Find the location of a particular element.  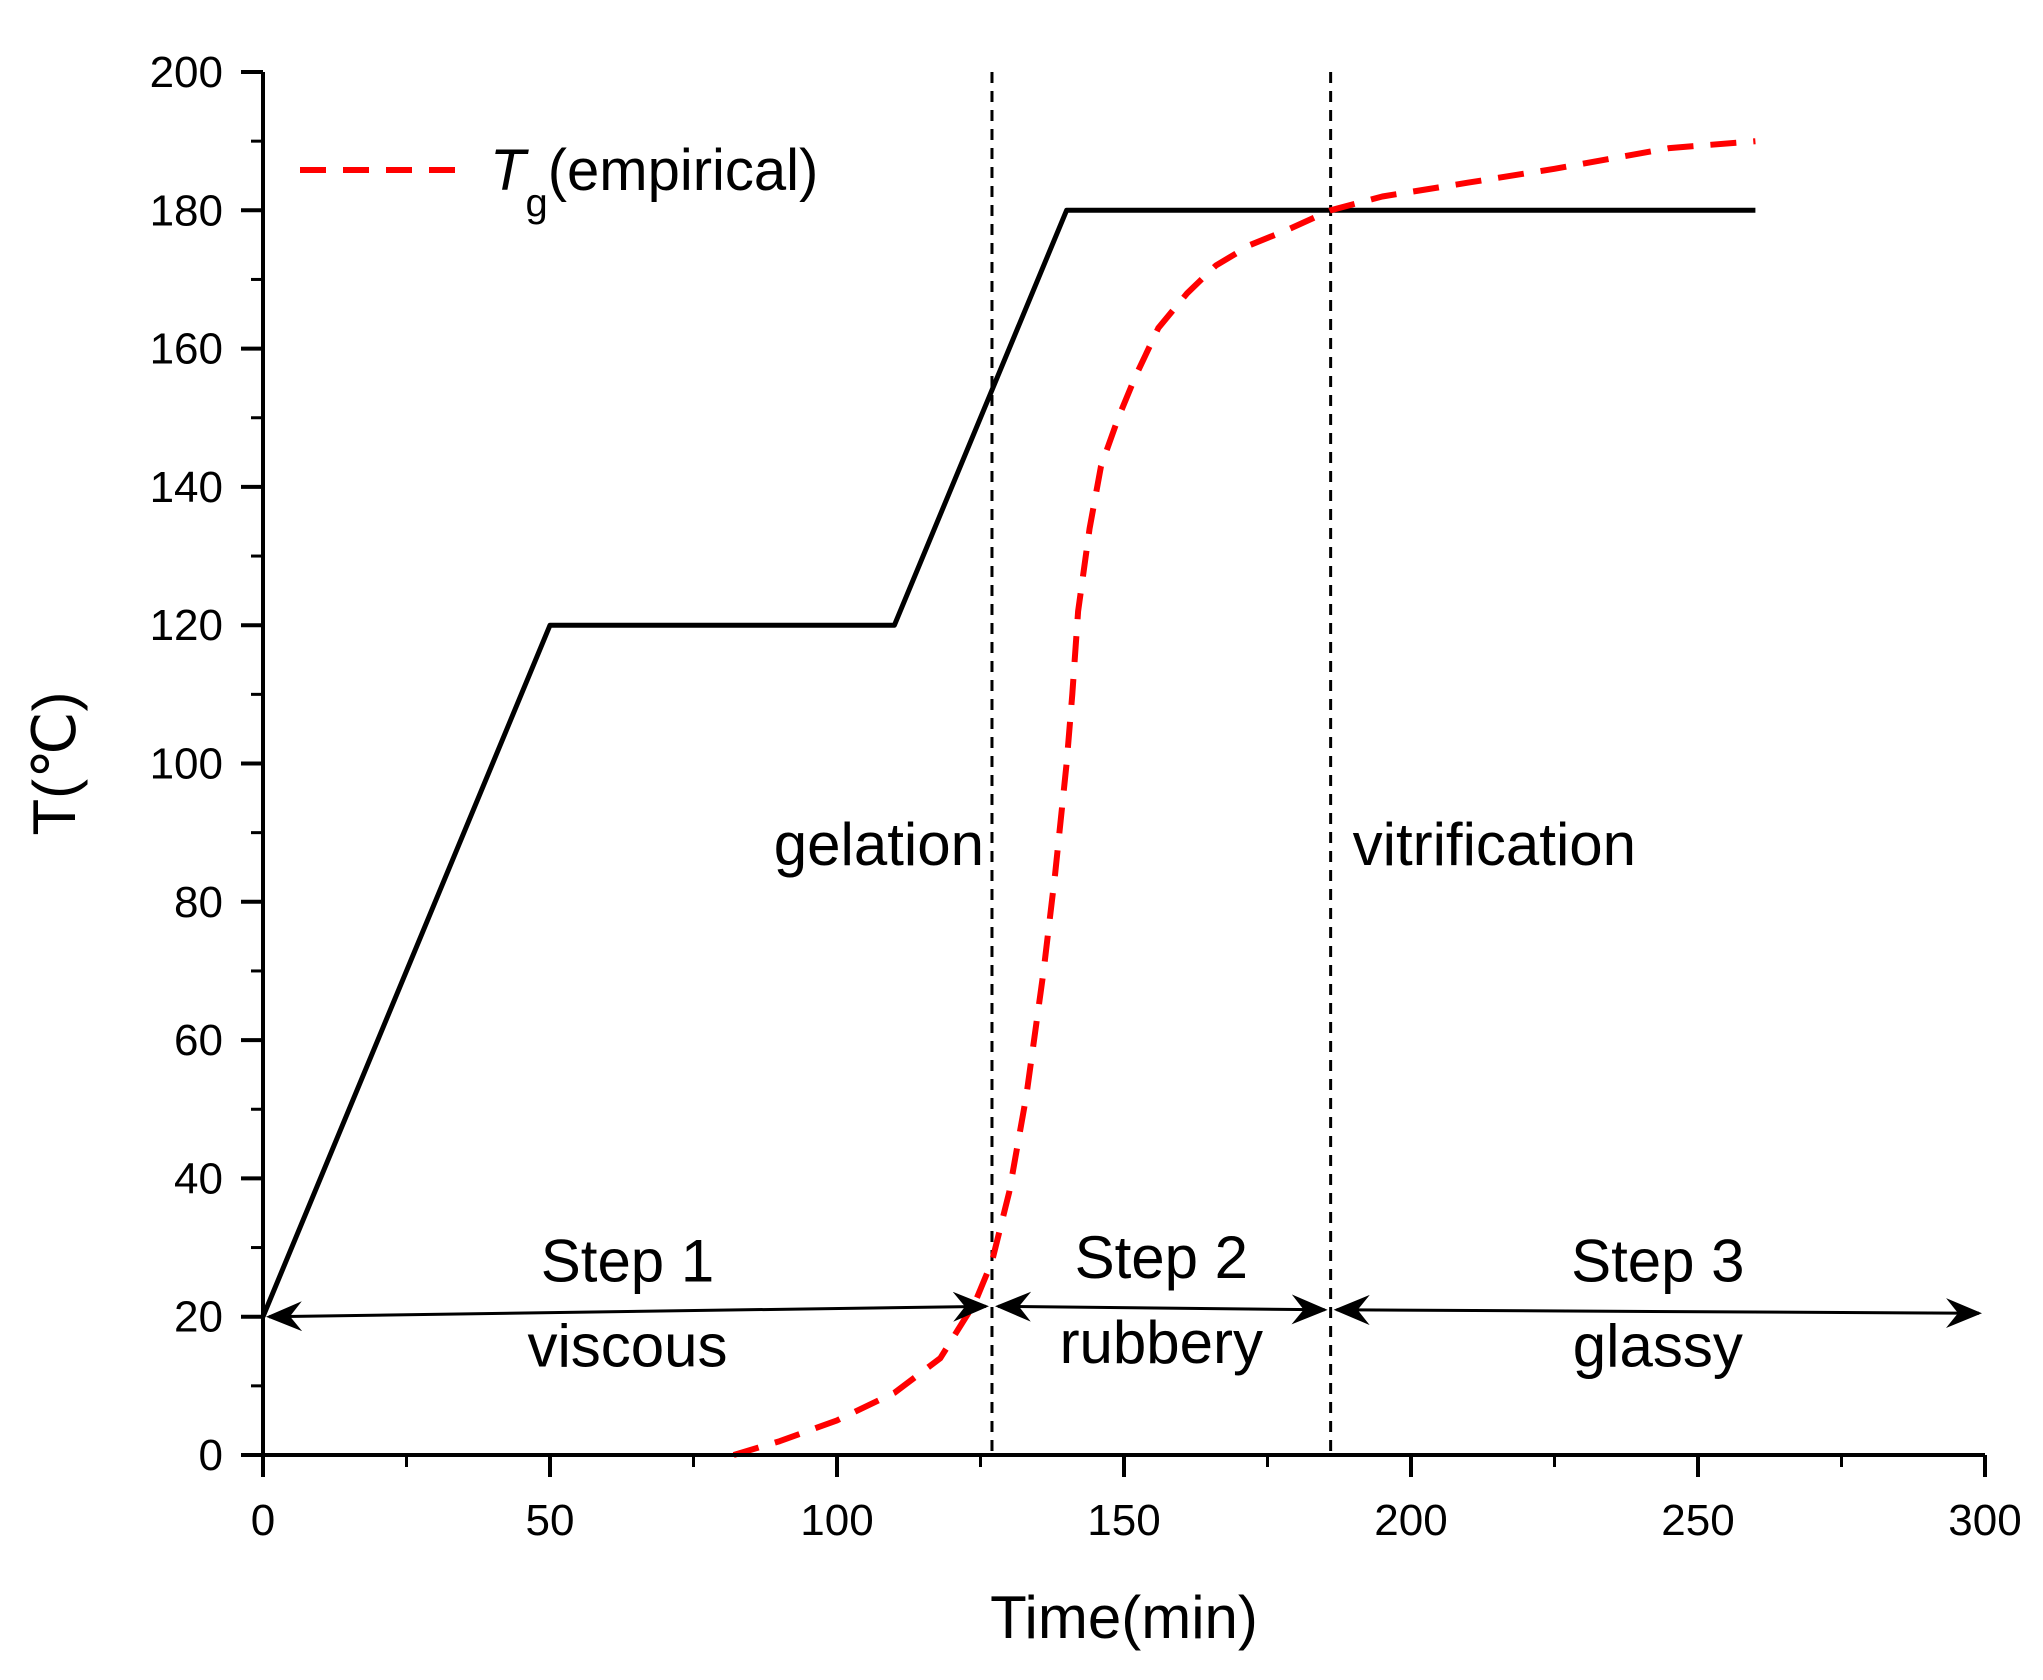

y-tick-label: 0 is located at coordinates (211, 1455).